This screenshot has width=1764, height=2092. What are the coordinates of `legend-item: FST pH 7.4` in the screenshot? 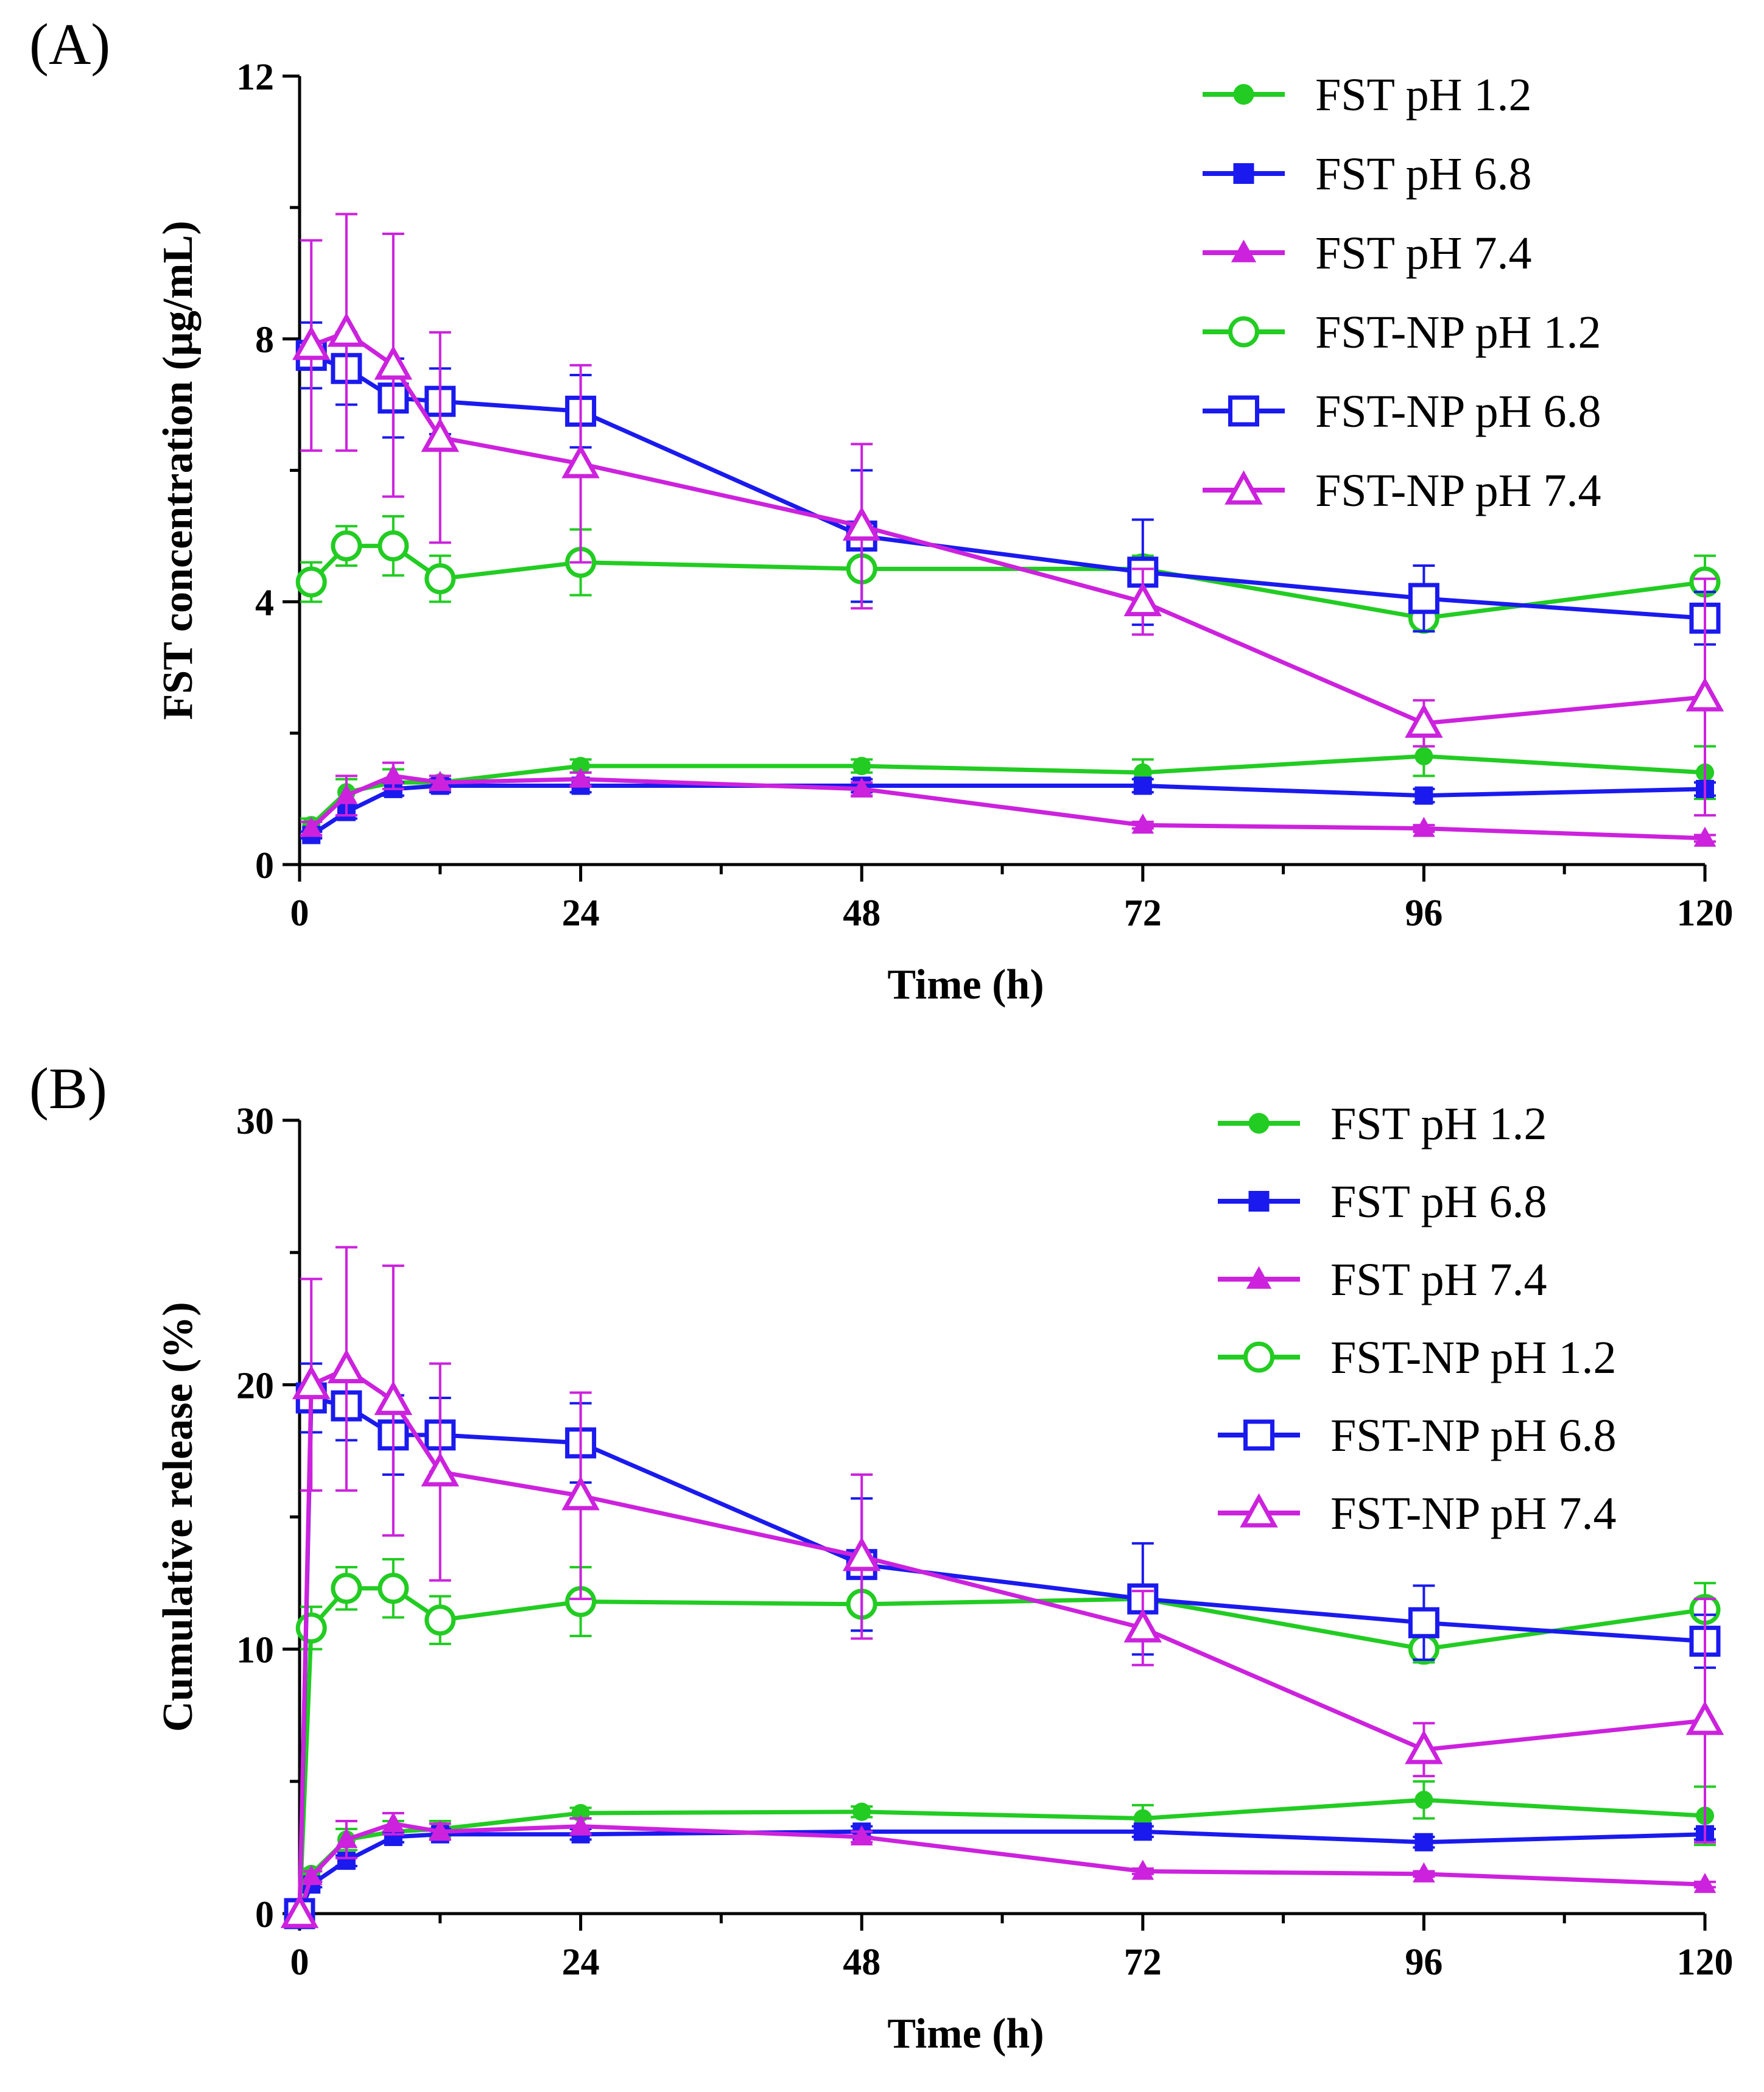 It's located at (1367, 253).